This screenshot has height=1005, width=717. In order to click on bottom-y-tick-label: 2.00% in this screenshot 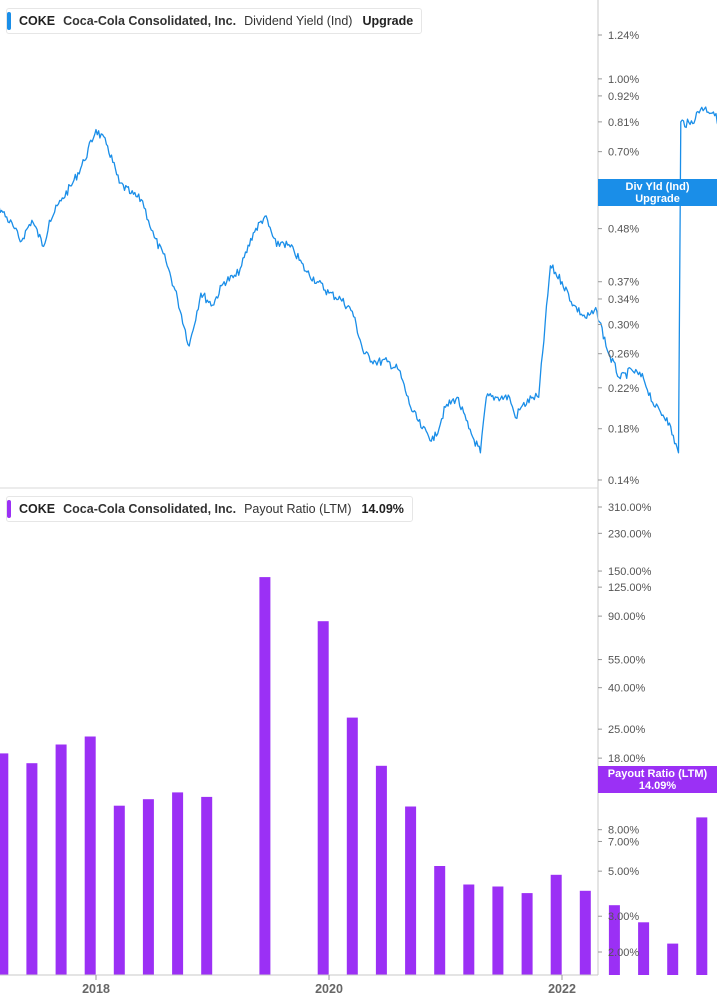, I will do `click(623, 953)`.